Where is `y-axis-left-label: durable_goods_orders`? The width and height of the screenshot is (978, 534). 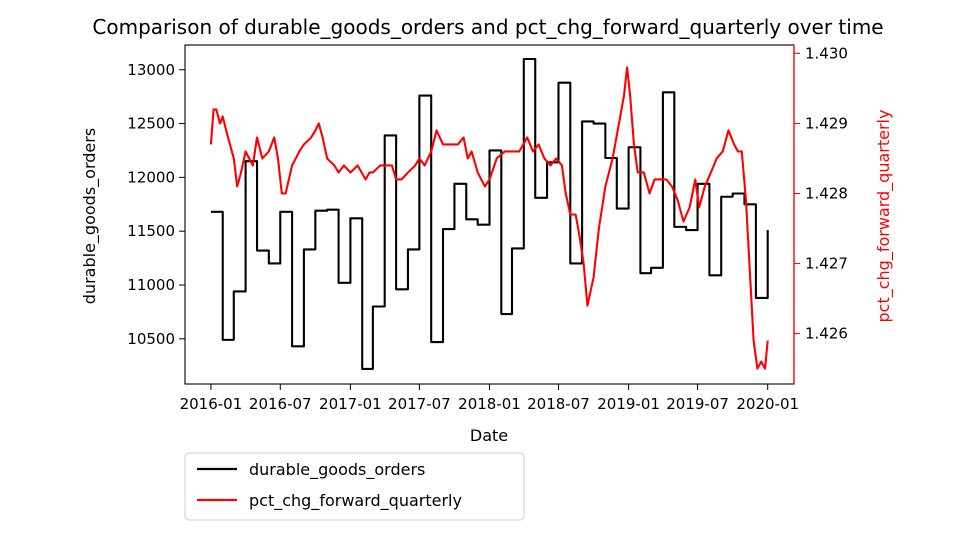 y-axis-left-label: durable_goods_orders is located at coordinates (90, 216).